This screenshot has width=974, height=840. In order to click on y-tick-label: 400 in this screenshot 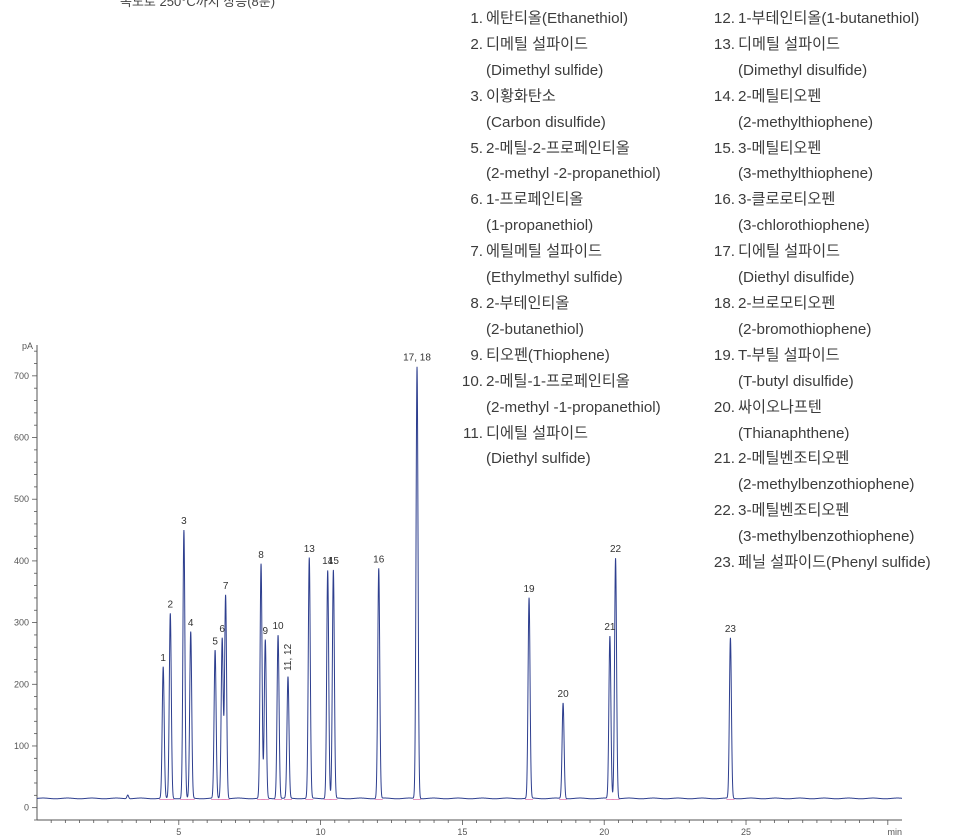, I will do `click(21, 561)`.